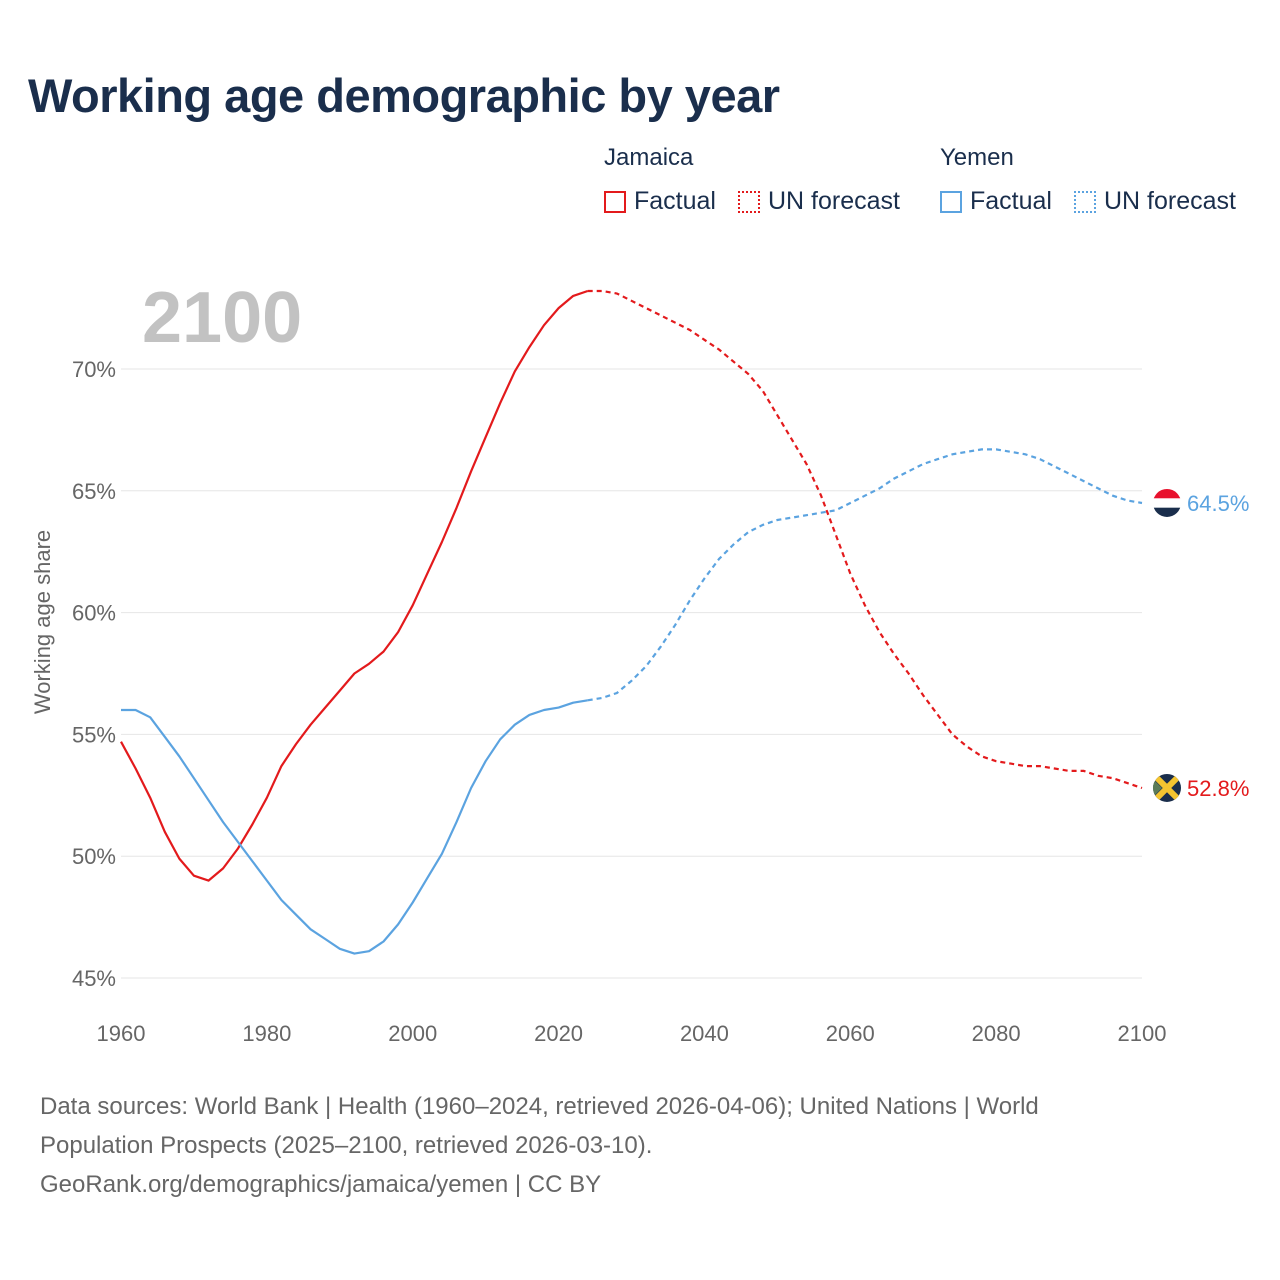  What do you see at coordinates (951, 202) in the screenshot?
I see `legend-swatch-yemen-factual` at bounding box center [951, 202].